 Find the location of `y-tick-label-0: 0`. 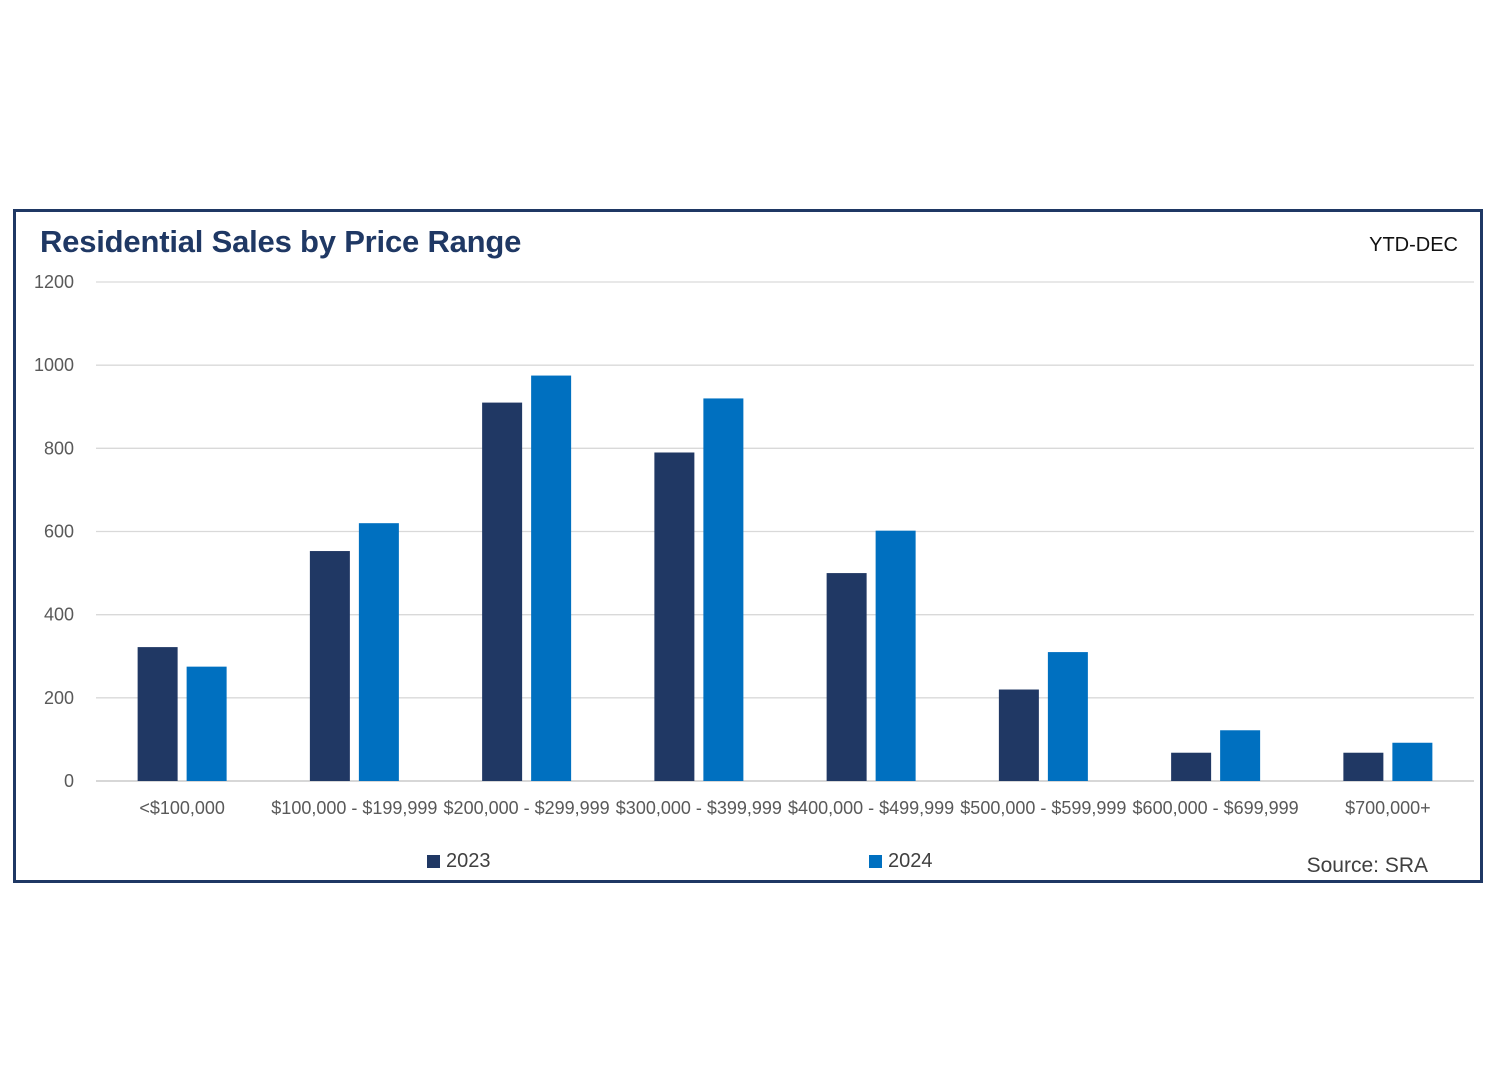

y-tick-label-0: 0 is located at coordinates (69, 781).